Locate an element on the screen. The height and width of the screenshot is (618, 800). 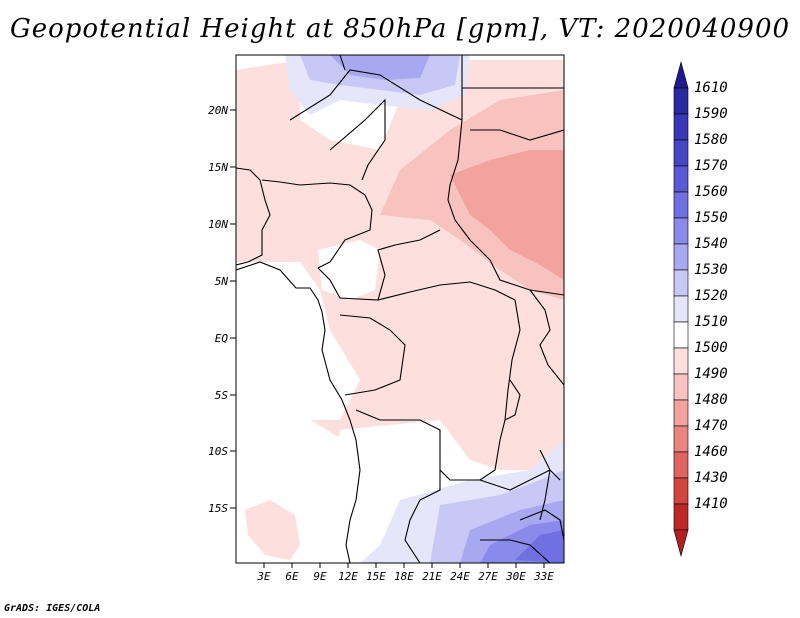
boundary-drc-east is located at coordinates (438, 390).